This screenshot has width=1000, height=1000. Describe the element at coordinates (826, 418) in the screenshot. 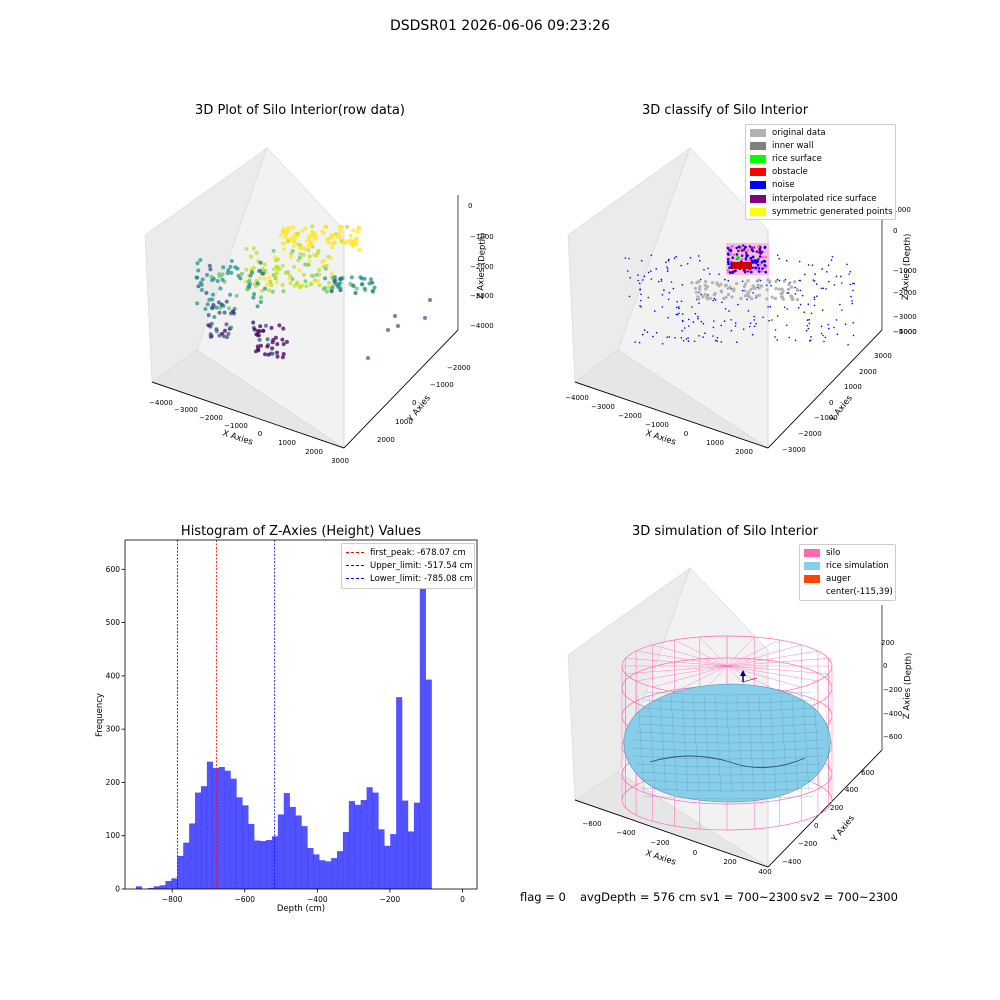

I see `classify-y-tick: −1000` at that location.